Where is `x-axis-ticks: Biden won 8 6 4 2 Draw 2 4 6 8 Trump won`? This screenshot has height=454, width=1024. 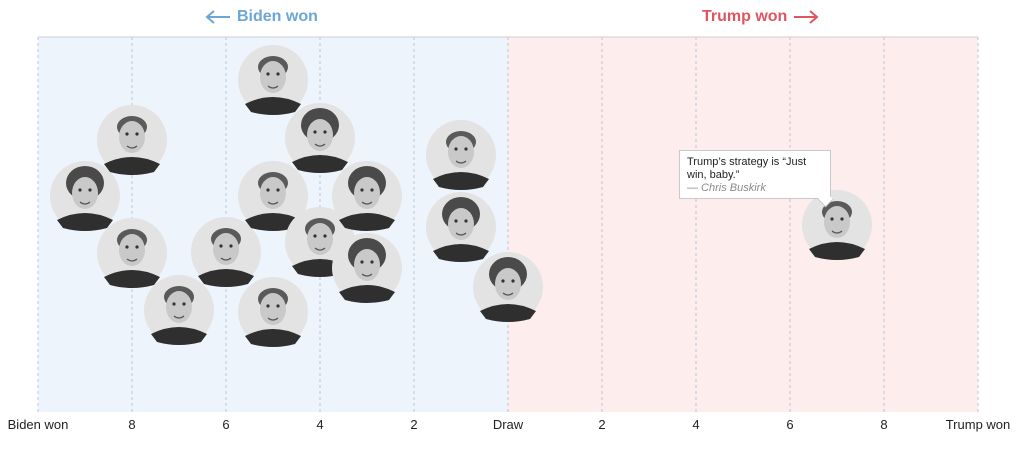 x-axis-ticks: Biden won 8 6 4 2 Draw 2 4 6 8 Trump won is located at coordinates (509, 424).